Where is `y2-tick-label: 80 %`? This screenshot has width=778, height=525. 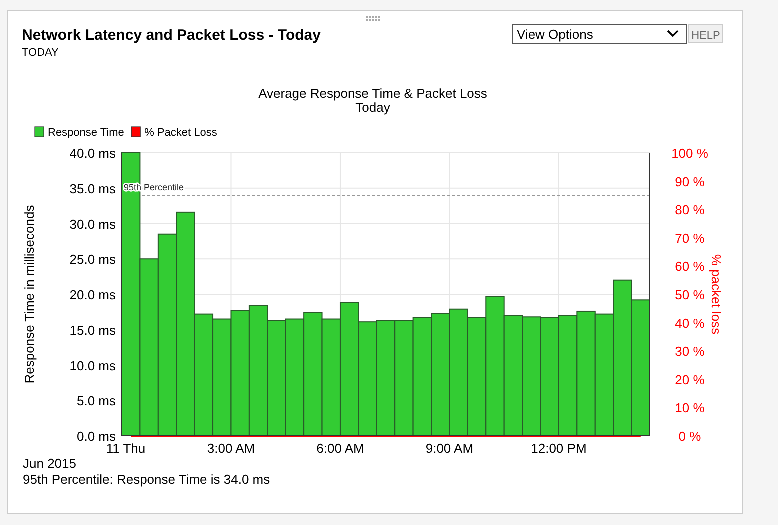 y2-tick-label: 80 % is located at coordinates (690, 210).